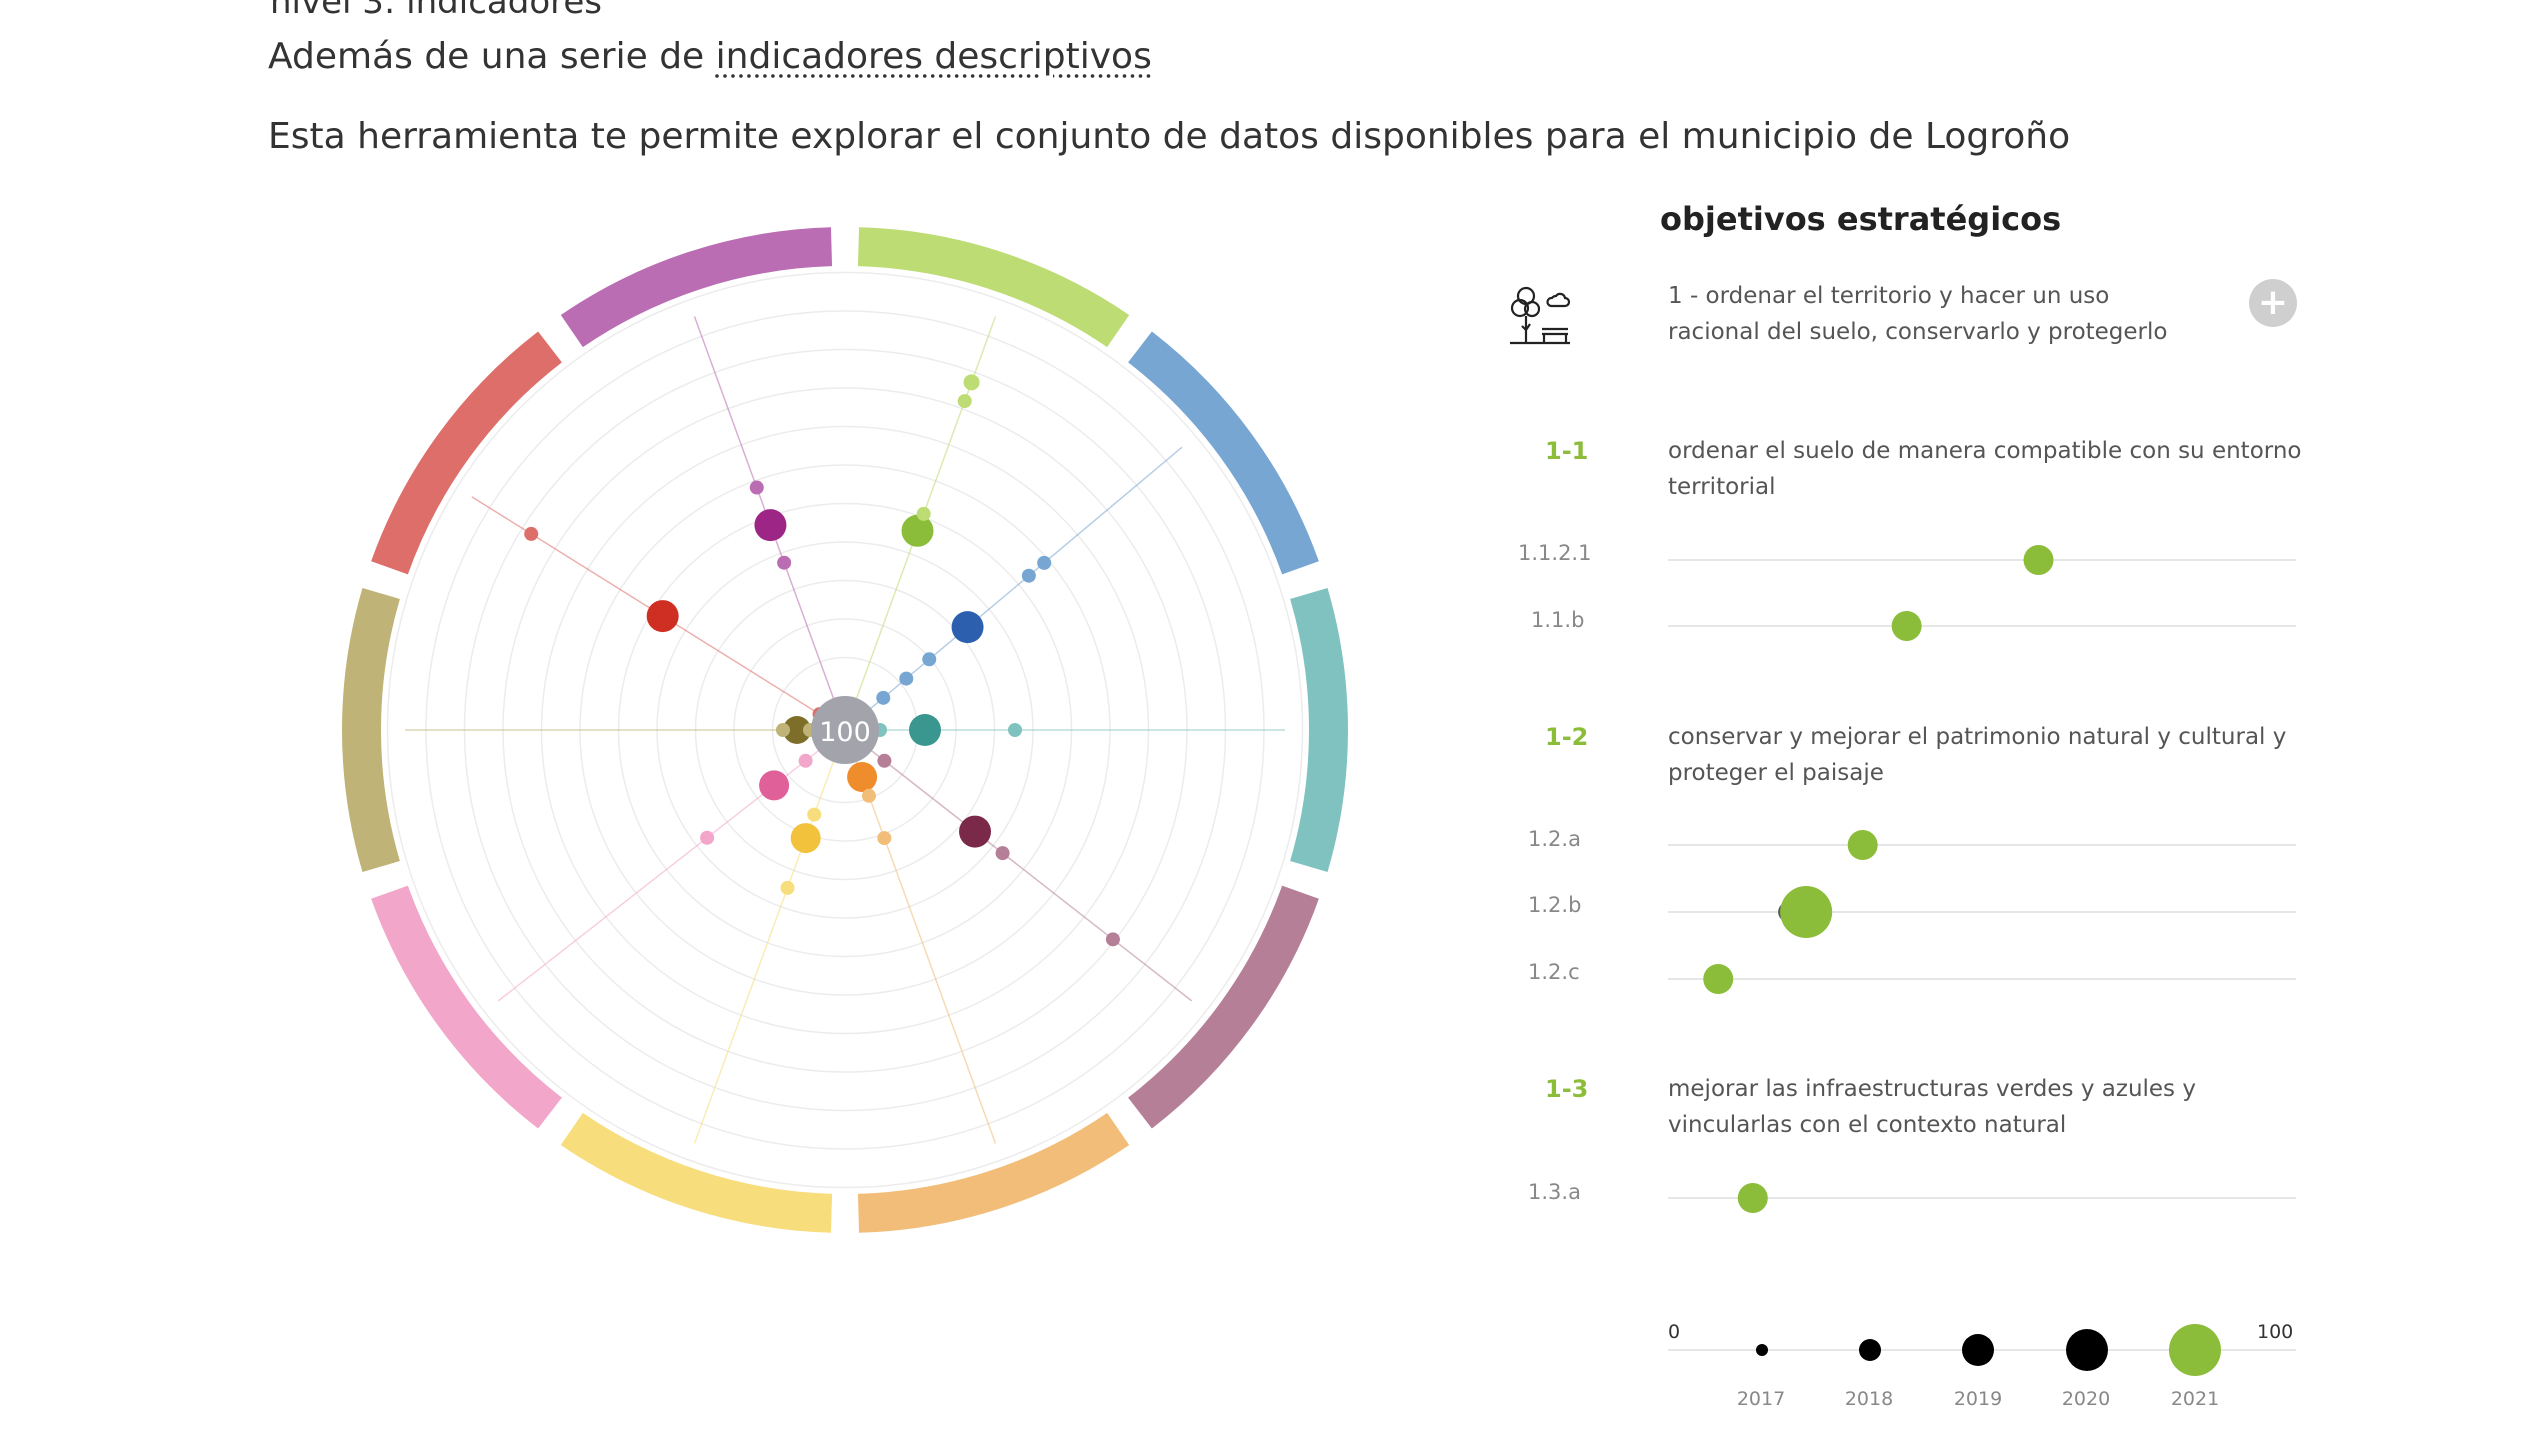  Describe the element at coordinates (1540, 315) in the screenshot. I see `park-tree-icon` at that location.